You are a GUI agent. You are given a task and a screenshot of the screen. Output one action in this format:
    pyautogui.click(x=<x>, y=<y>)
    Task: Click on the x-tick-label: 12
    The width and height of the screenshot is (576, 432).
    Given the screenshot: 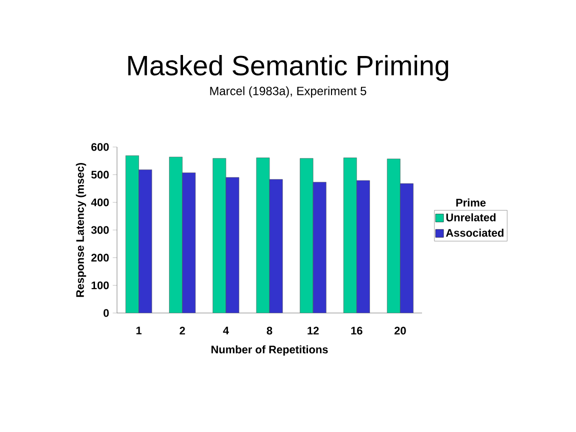 What is the action you would take?
    pyautogui.click(x=313, y=330)
    